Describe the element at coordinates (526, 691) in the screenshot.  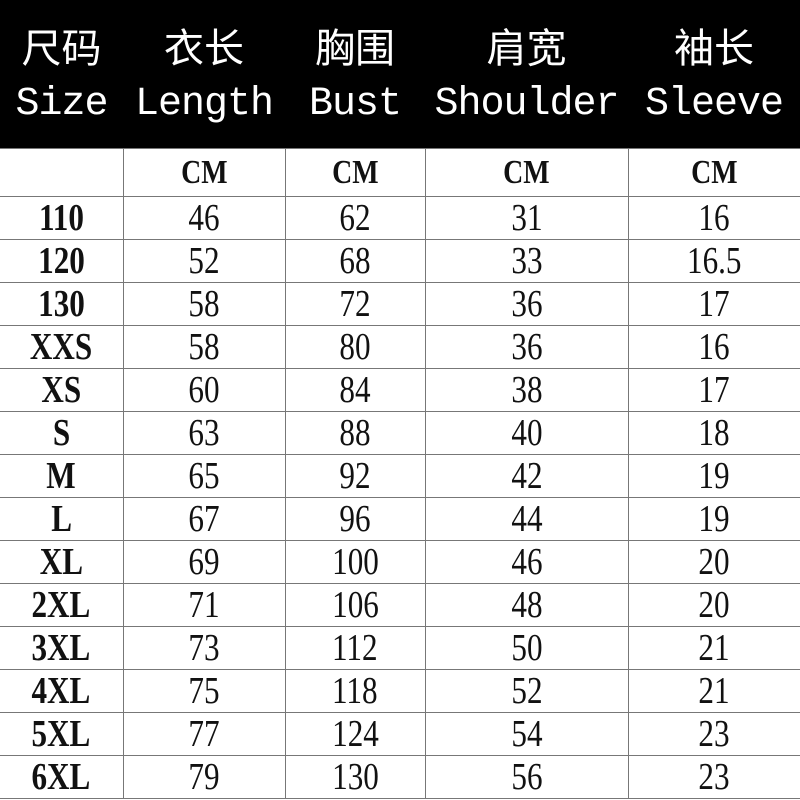
I see `cell-shoulder: 52` at that location.